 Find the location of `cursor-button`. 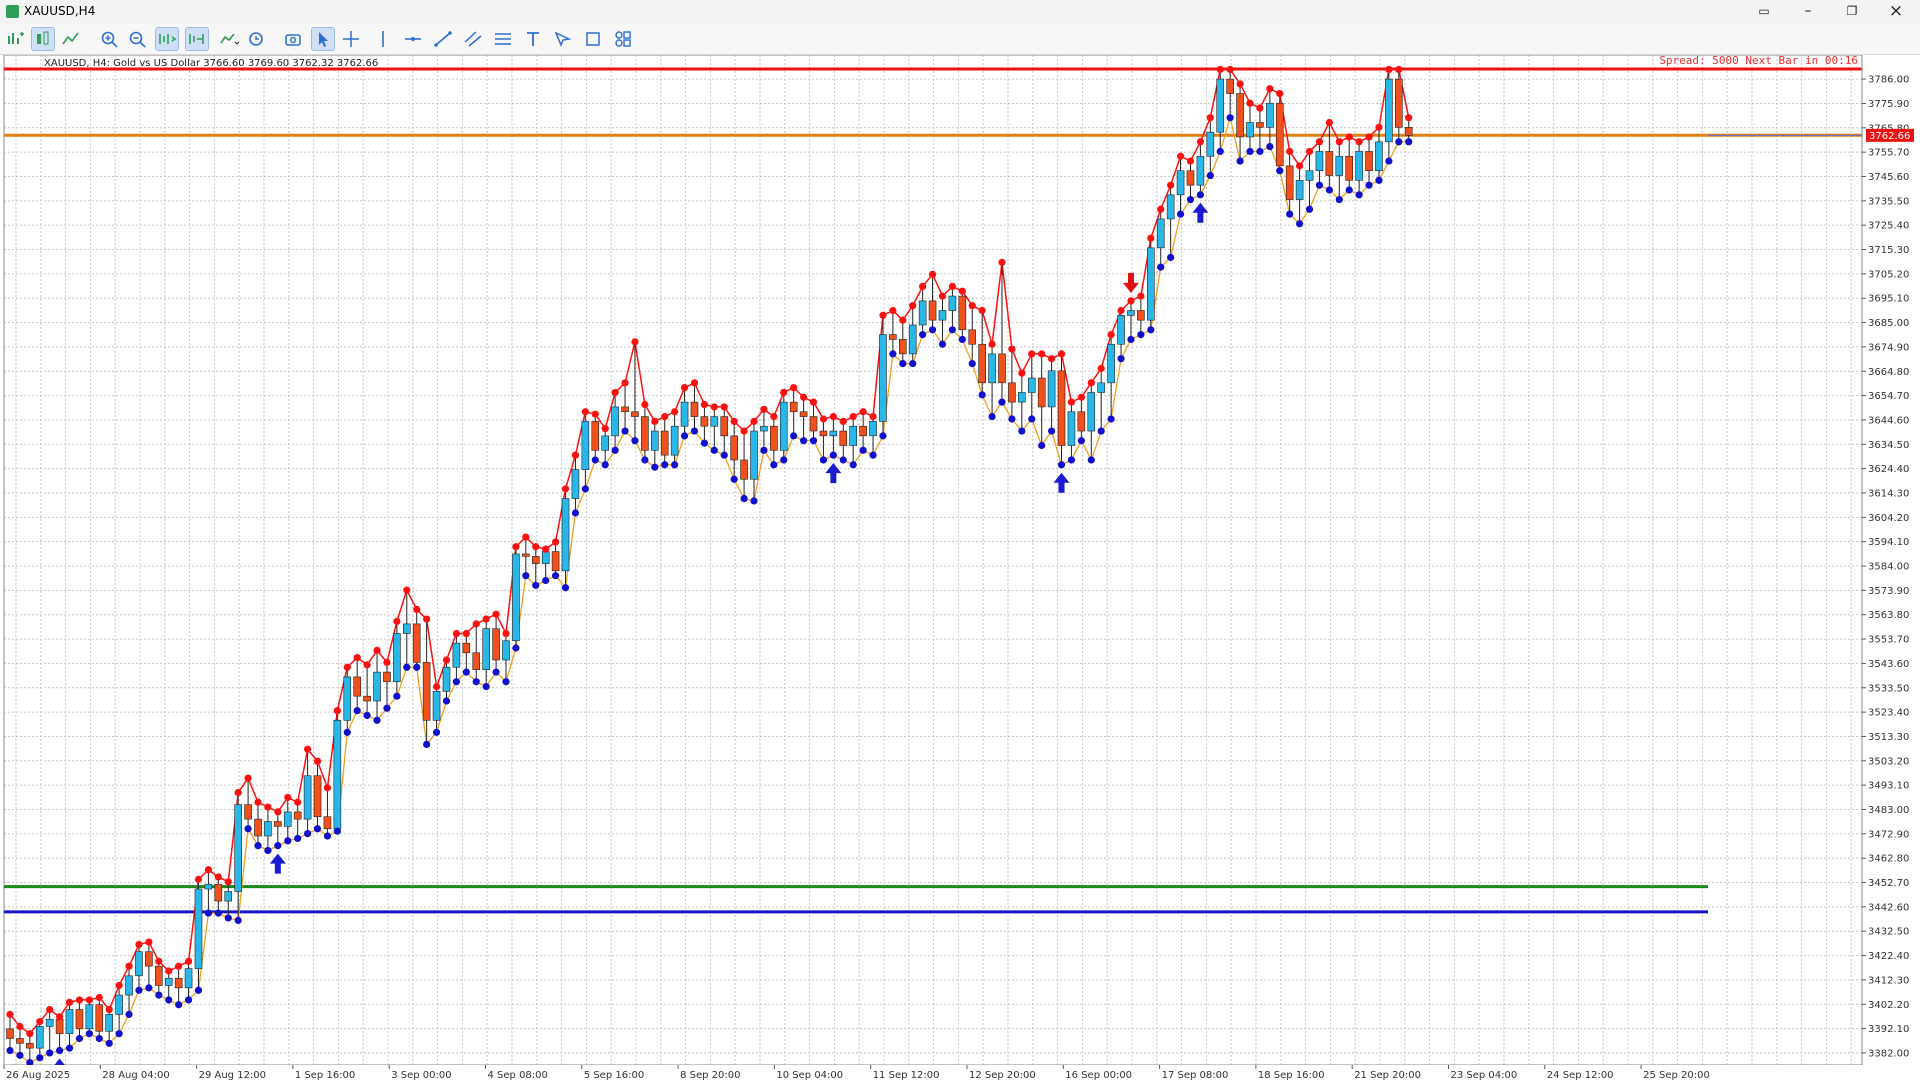

cursor-button is located at coordinates (323, 39).